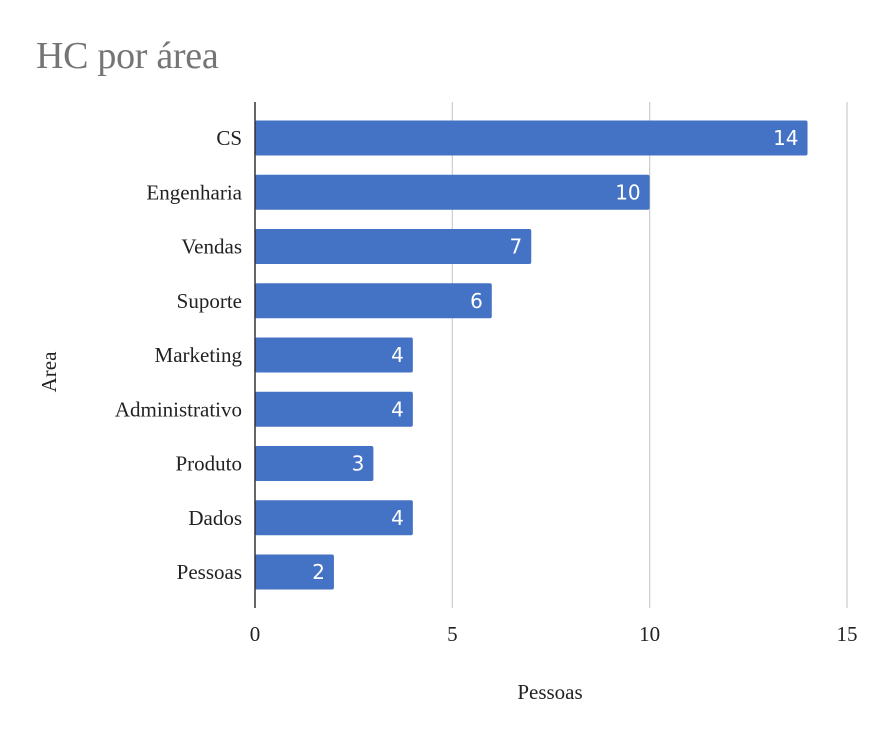 The height and width of the screenshot is (742, 884). Describe the element at coordinates (178, 409) in the screenshot. I see `category-label: Administrativo` at that location.